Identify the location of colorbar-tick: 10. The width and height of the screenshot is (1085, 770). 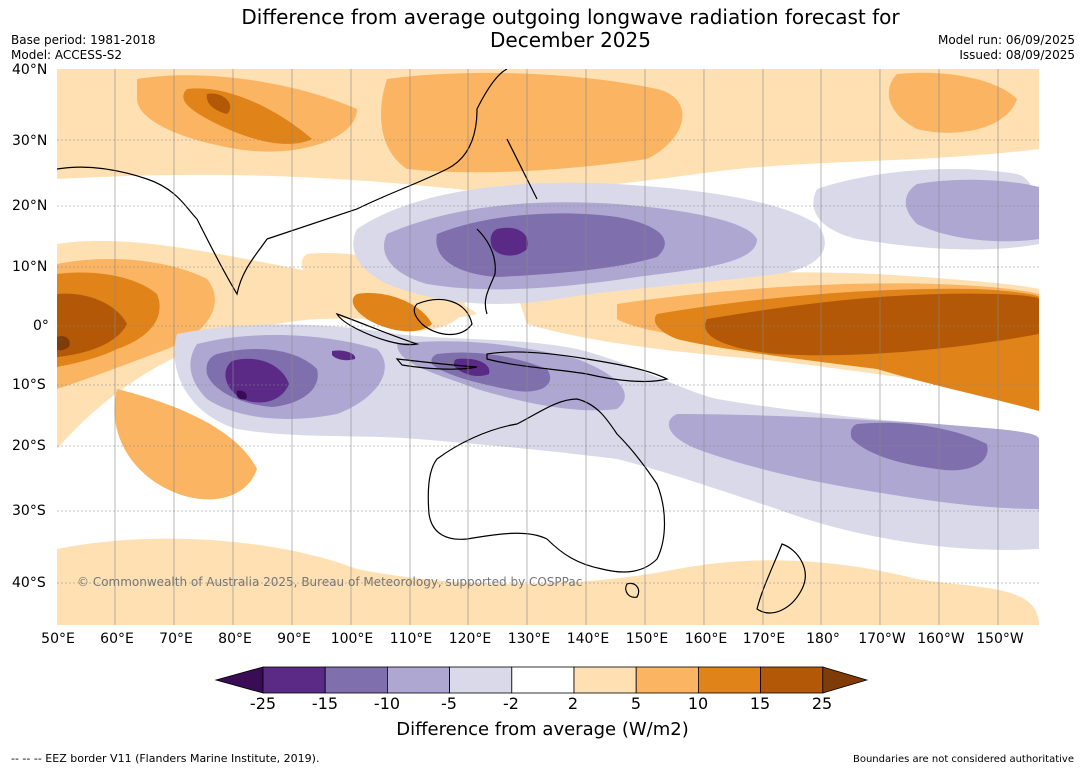
(698, 703).